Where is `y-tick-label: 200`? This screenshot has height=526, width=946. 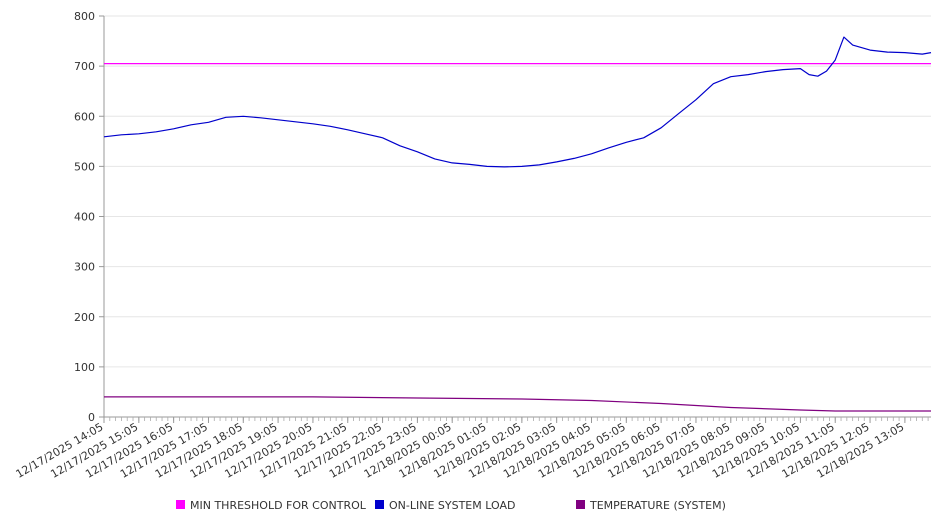 y-tick-label: 200 is located at coordinates (84, 317).